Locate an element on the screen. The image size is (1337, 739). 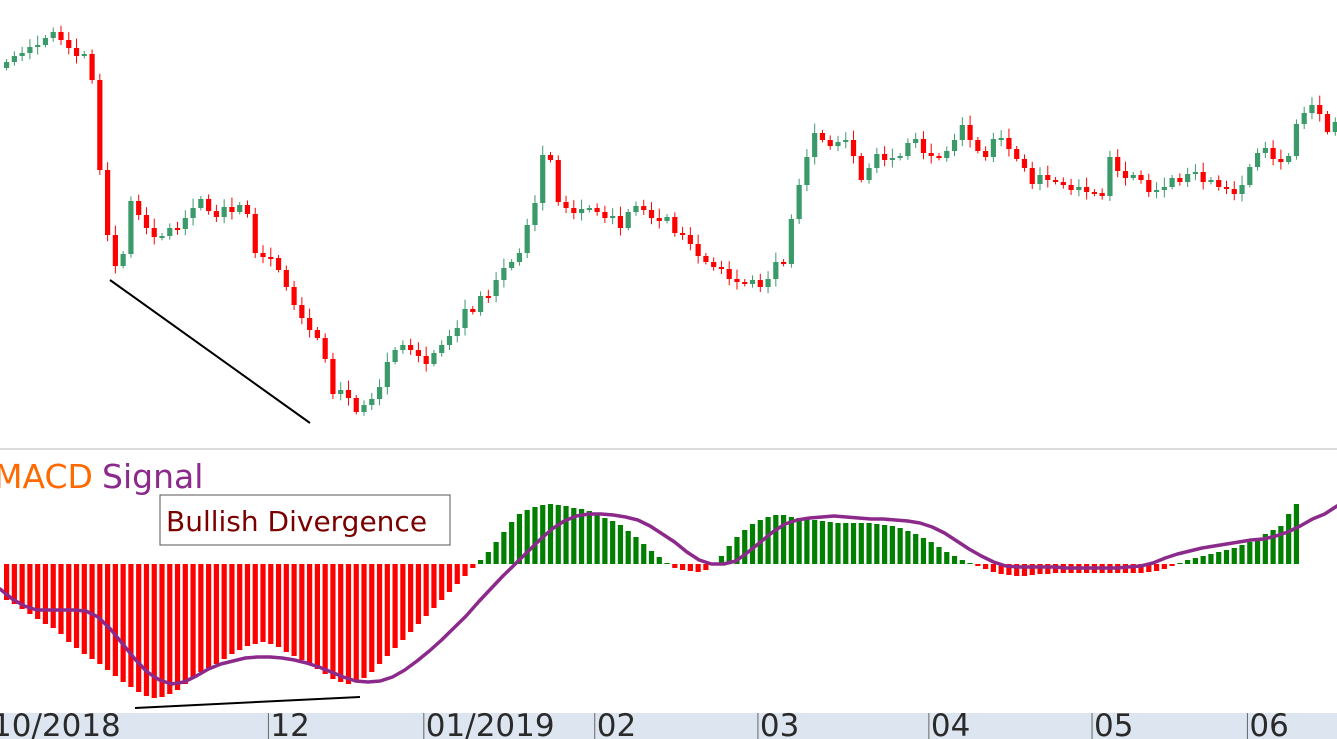
x-tick-label: 05 is located at coordinates (1113, 723).